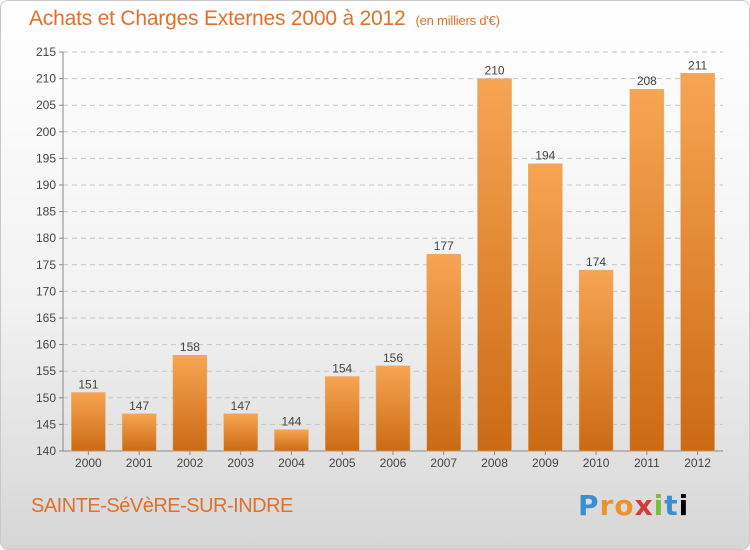 Image resolution: width=750 pixels, height=550 pixels. Describe the element at coordinates (190, 347) in the screenshot. I see `data-label: 158` at that location.